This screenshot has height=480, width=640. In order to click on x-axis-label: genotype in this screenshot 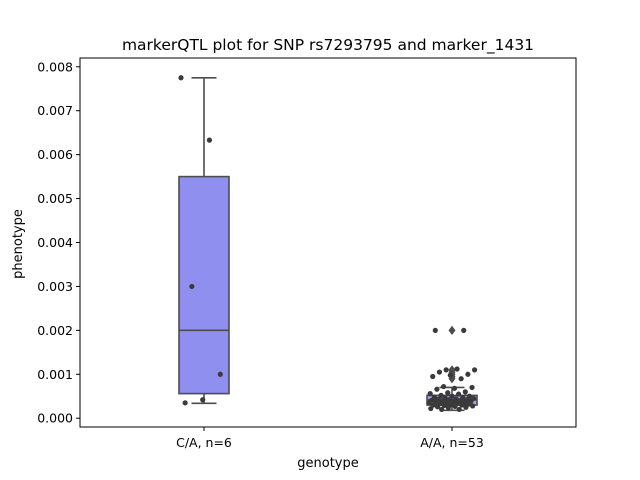, I will do `click(327, 463)`.